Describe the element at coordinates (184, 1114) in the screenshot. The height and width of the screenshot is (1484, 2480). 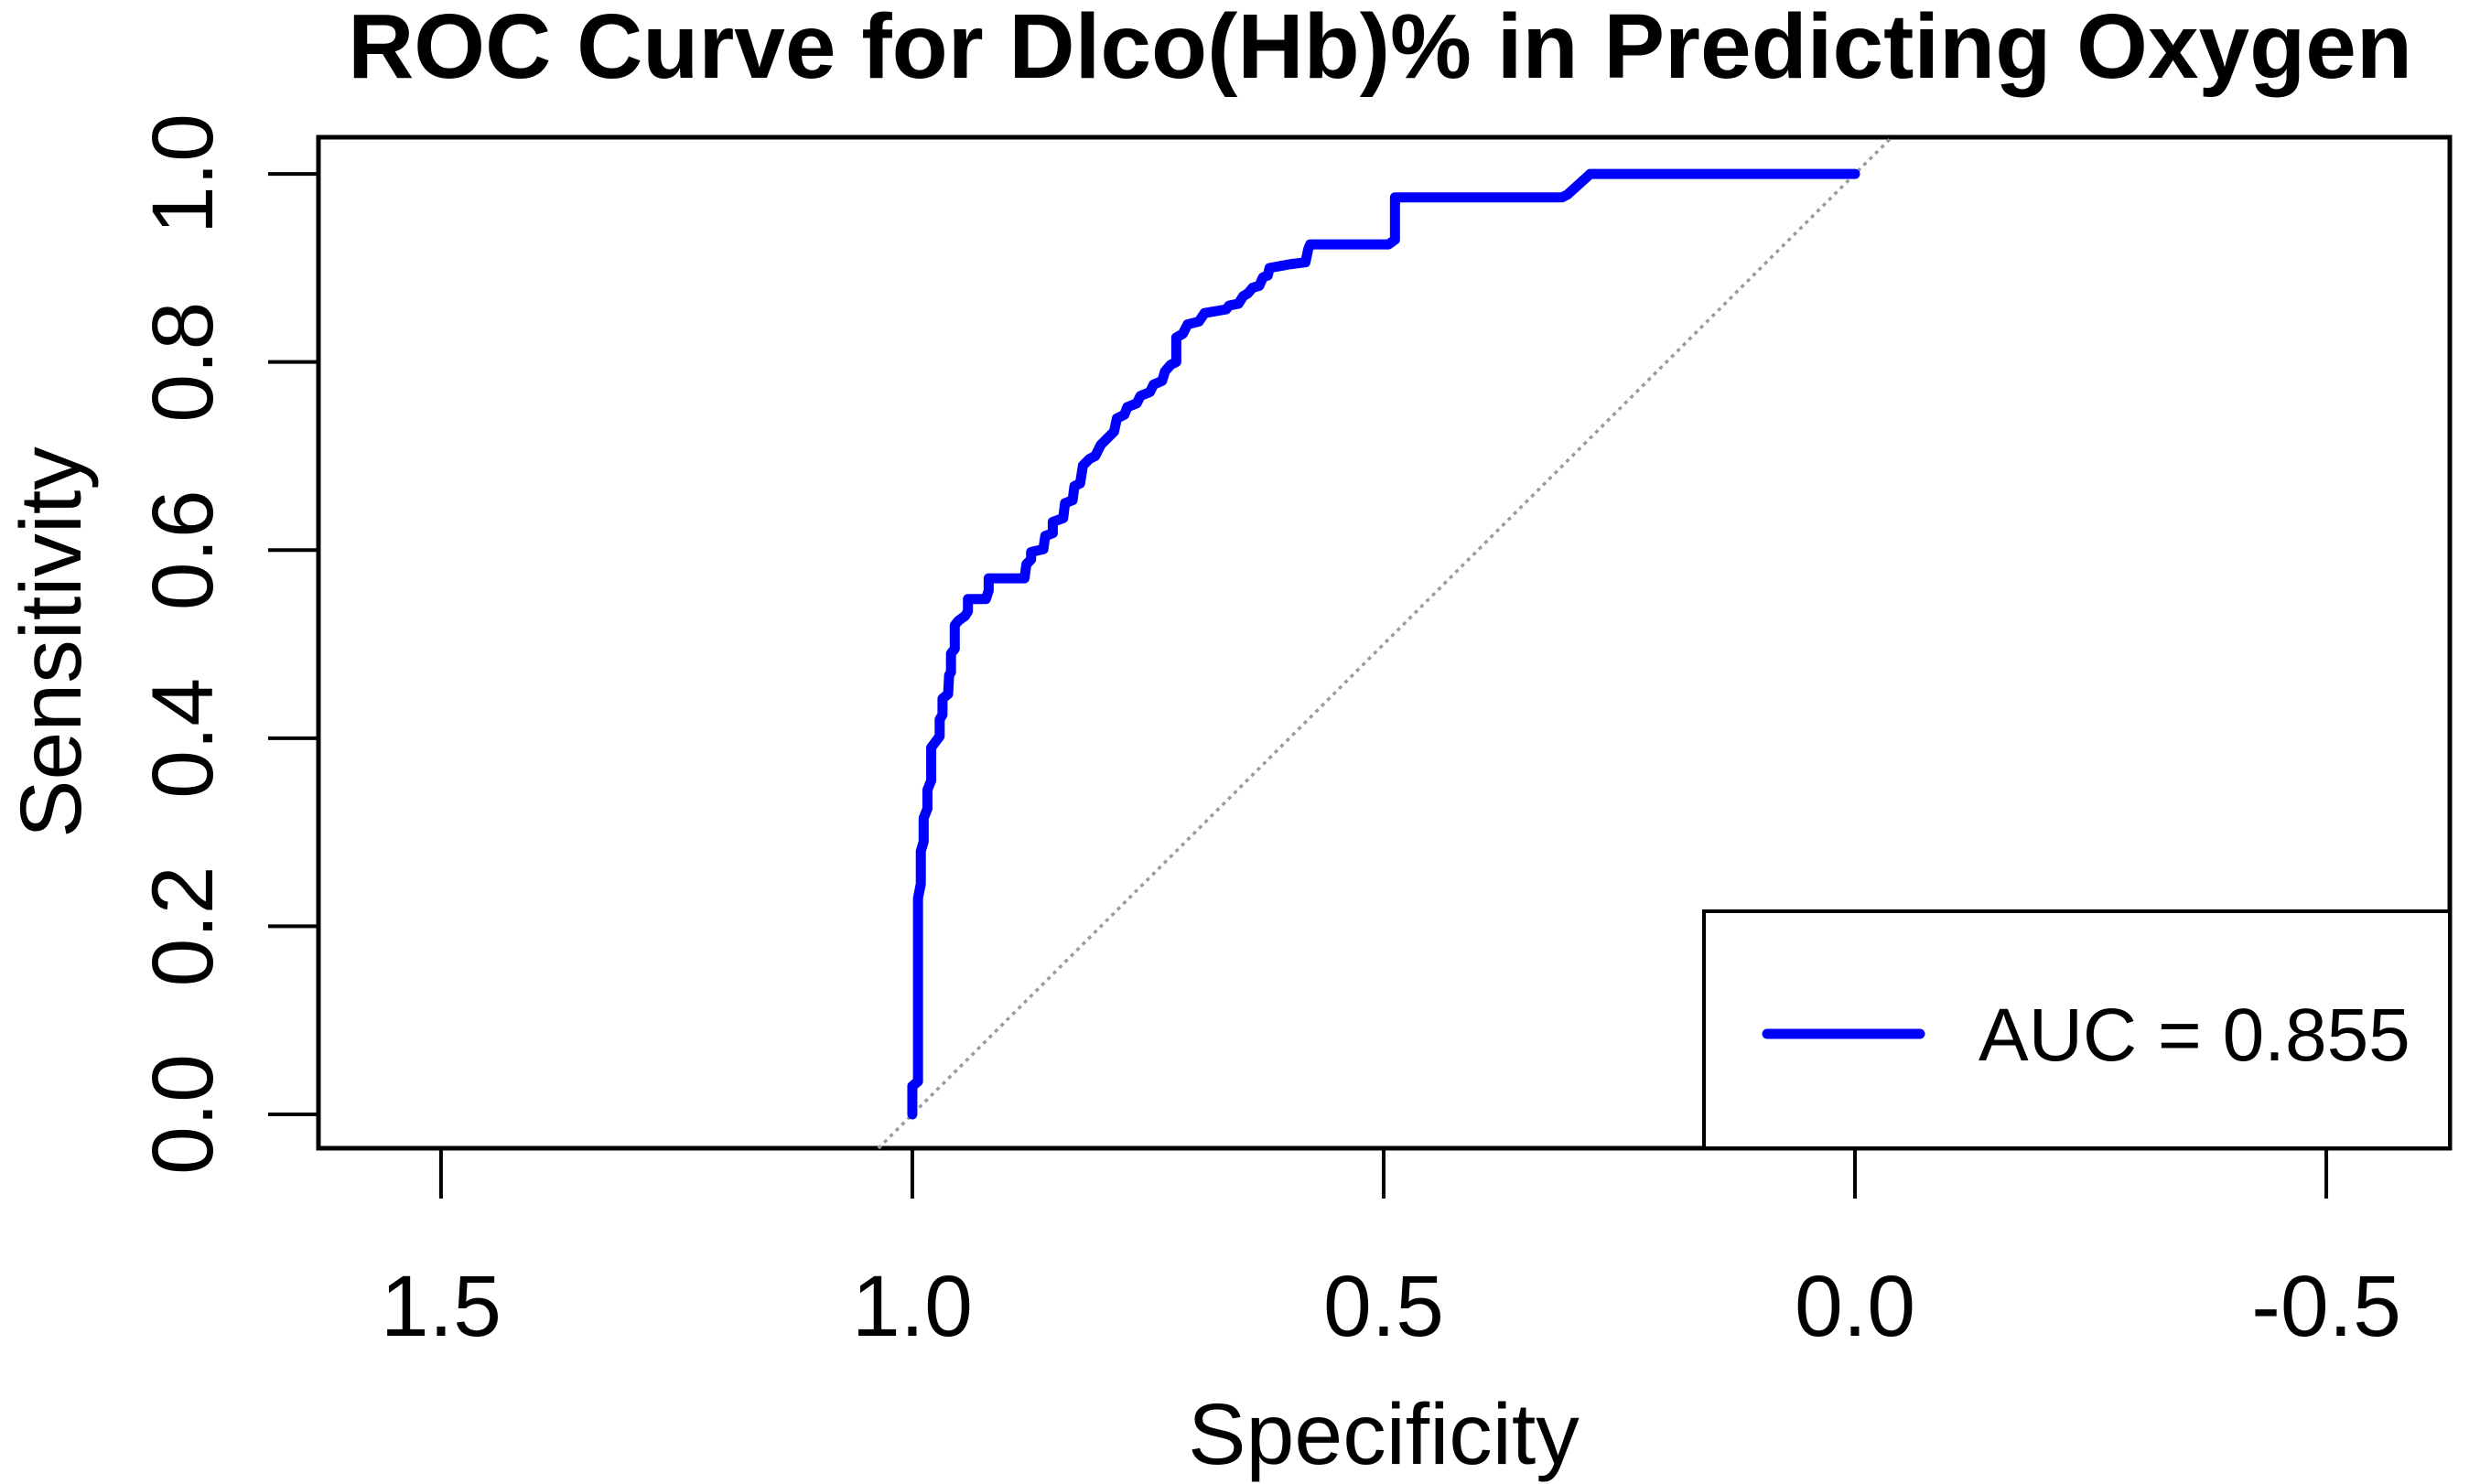
I see `y-axis-tick-label: 0.0` at that location.